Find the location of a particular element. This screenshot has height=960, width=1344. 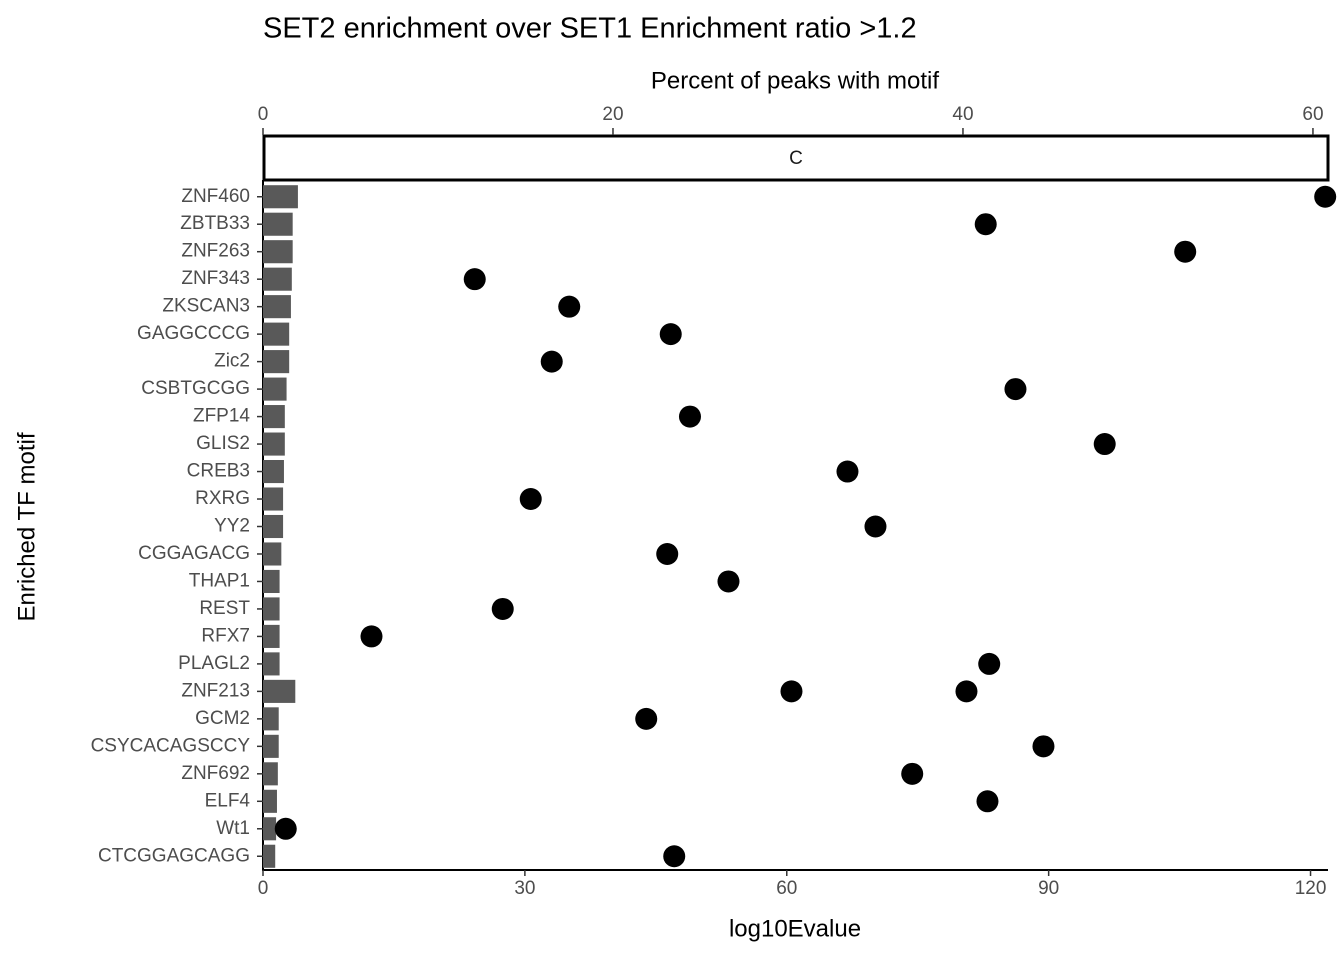

y-tick-label: ZNF213 is located at coordinates (215, 690).